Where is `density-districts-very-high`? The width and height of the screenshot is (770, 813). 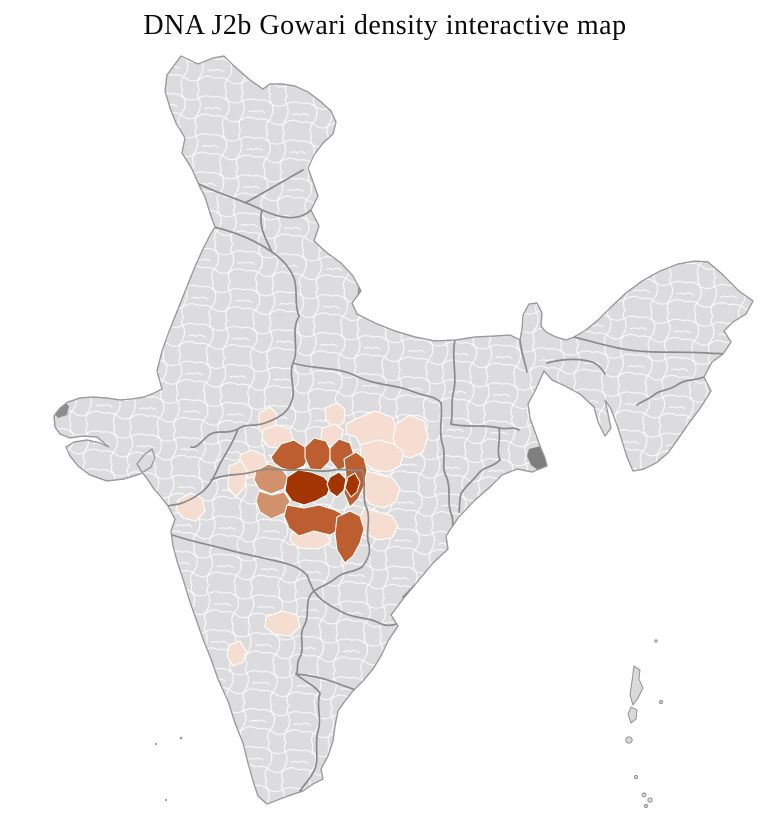
density-districts-very-high is located at coordinates (322, 487).